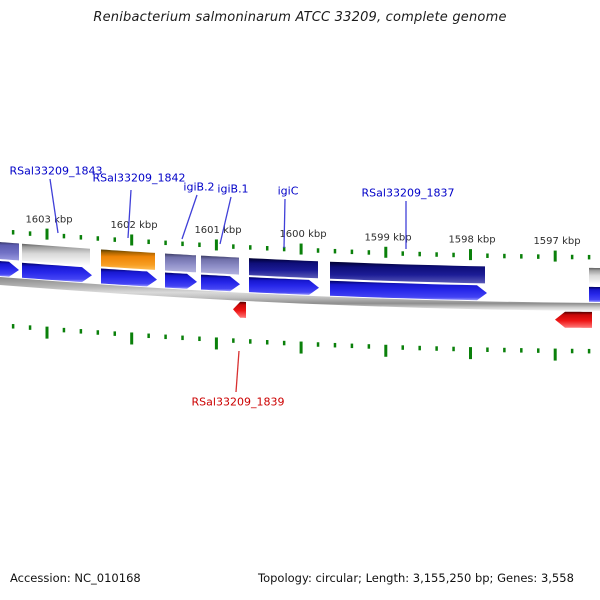 The height and width of the screenshot is (600, 600). I want to click on gene-label: igiB.2, so click(198, 187).